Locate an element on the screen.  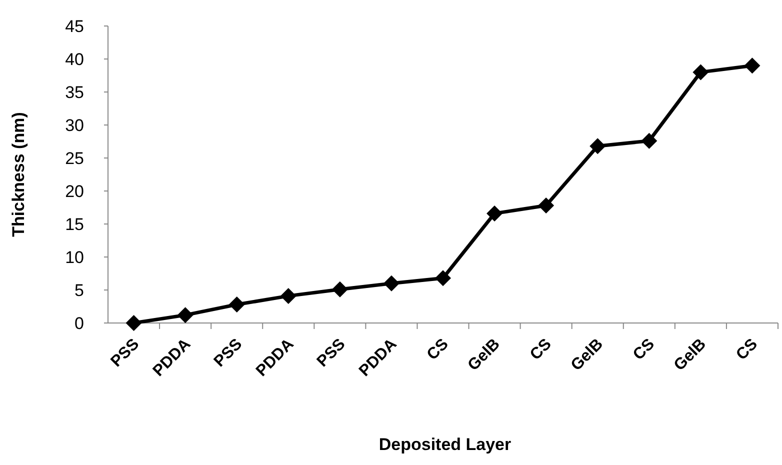
y-tick-label: 0 is located at coordinates (79, 323).